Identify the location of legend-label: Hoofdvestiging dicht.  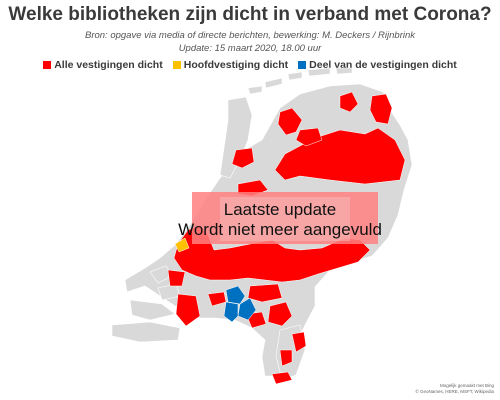
(236, 65).